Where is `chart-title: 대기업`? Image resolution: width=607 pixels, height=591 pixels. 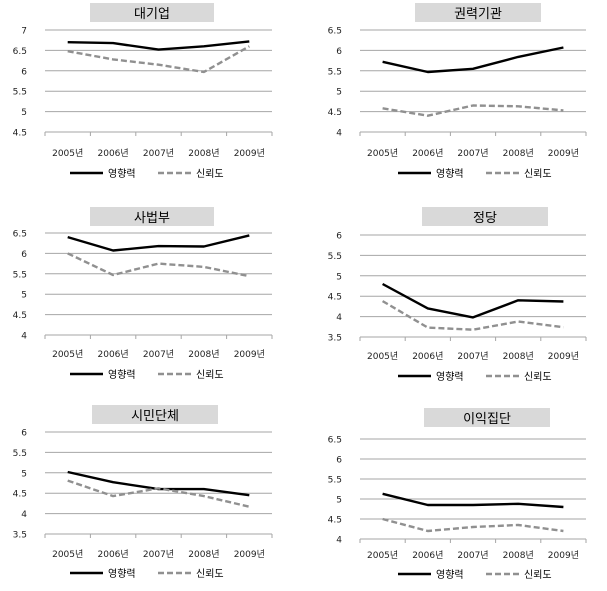
chart-title: 대기업 is located at coordinates (152, 14).